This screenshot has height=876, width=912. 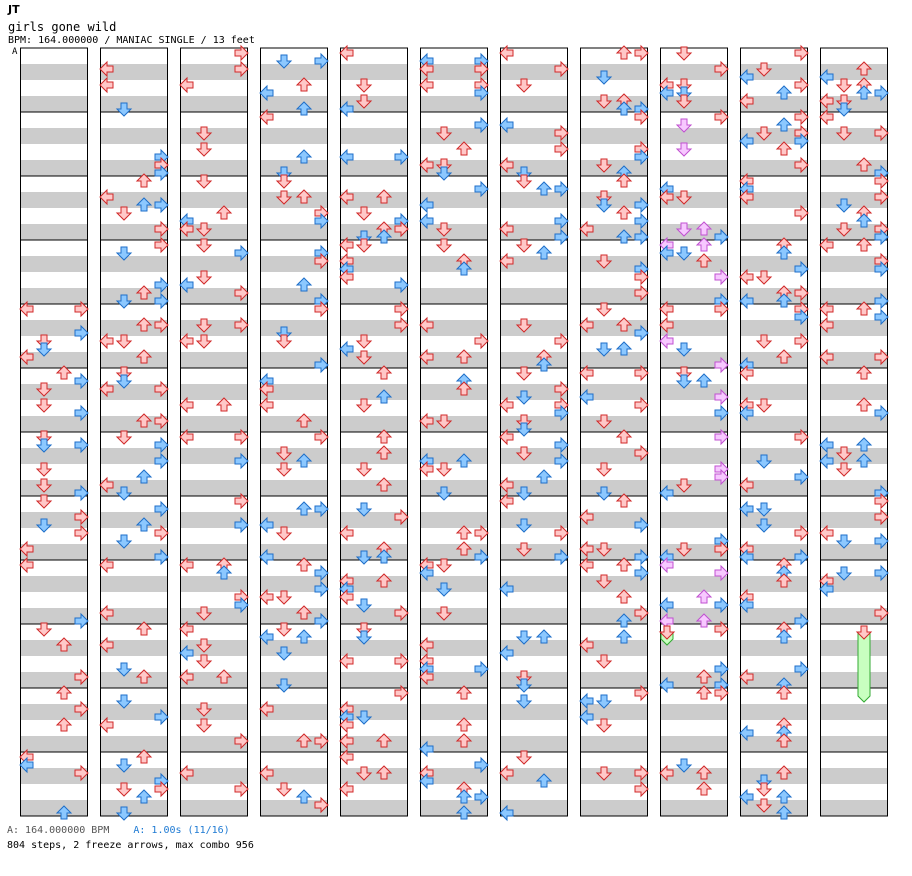 What do you see at coordinates (62, 27) in the screenshot?
I see `song-title: girls gone wild` at bounding box center [62, 27].